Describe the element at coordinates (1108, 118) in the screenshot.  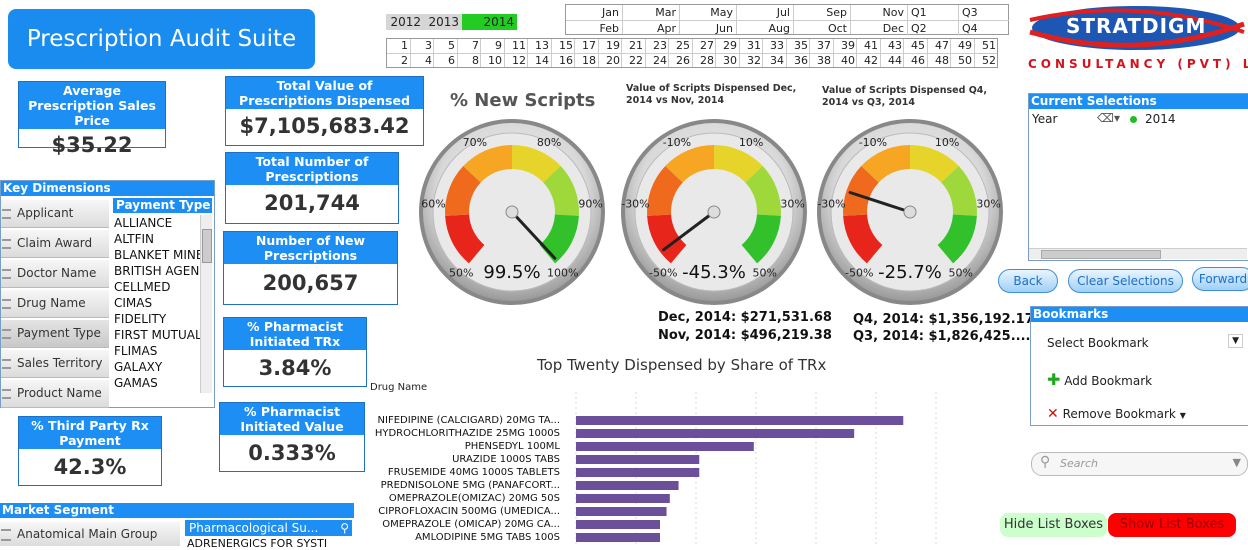
I see `eraser-icon: ⌫▾` at that location.